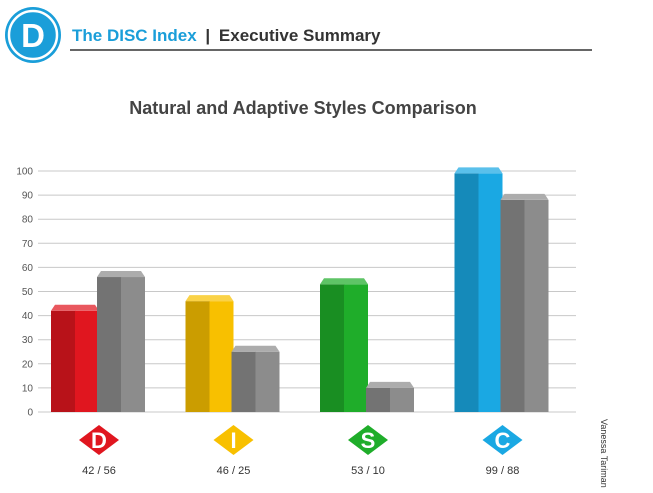 The height and width of the screenshot is (493, 653). I want to click on natural-bar-s, so click(344, 345).